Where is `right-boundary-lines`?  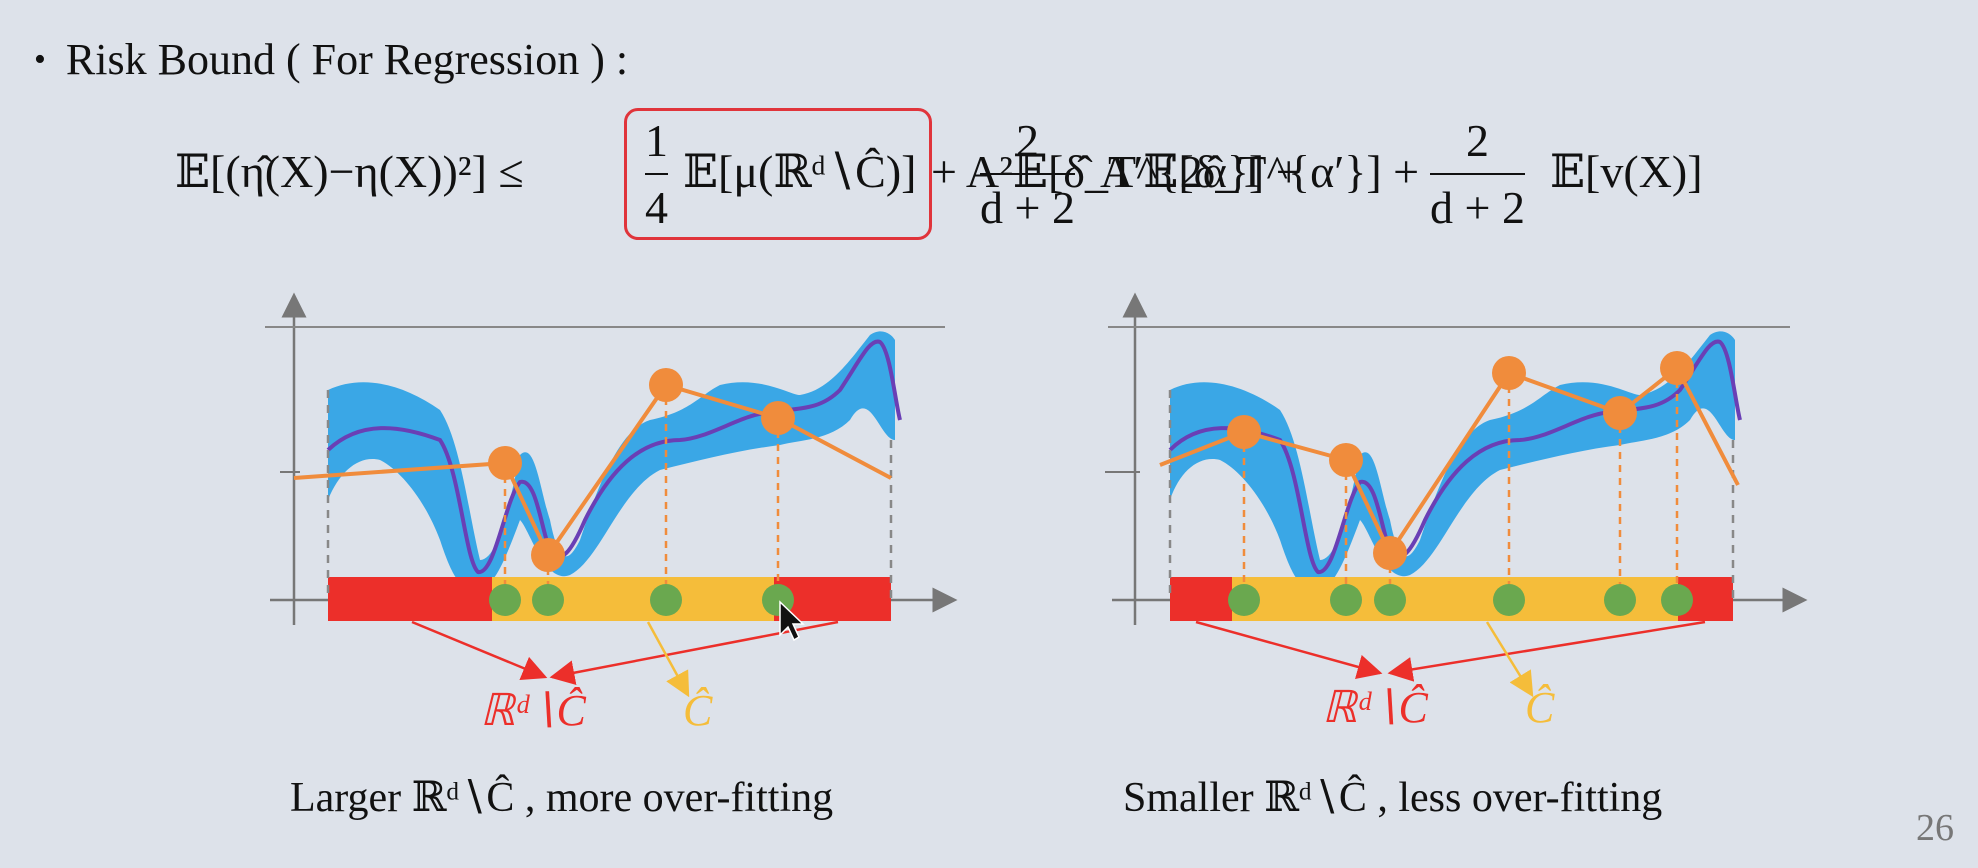 right-boundary-lines is located at coordinates (1451, 495).